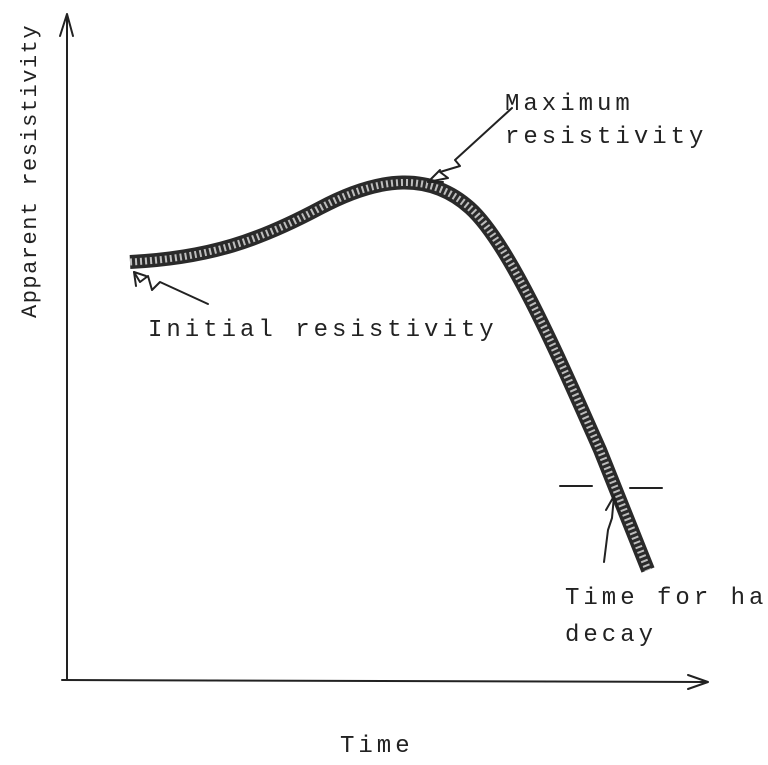 The height and width of the screenshot is (765, 768). Describe the element at coordinates (435, 176) in the screenshot. I see `maximum-arrowhead` at that location.